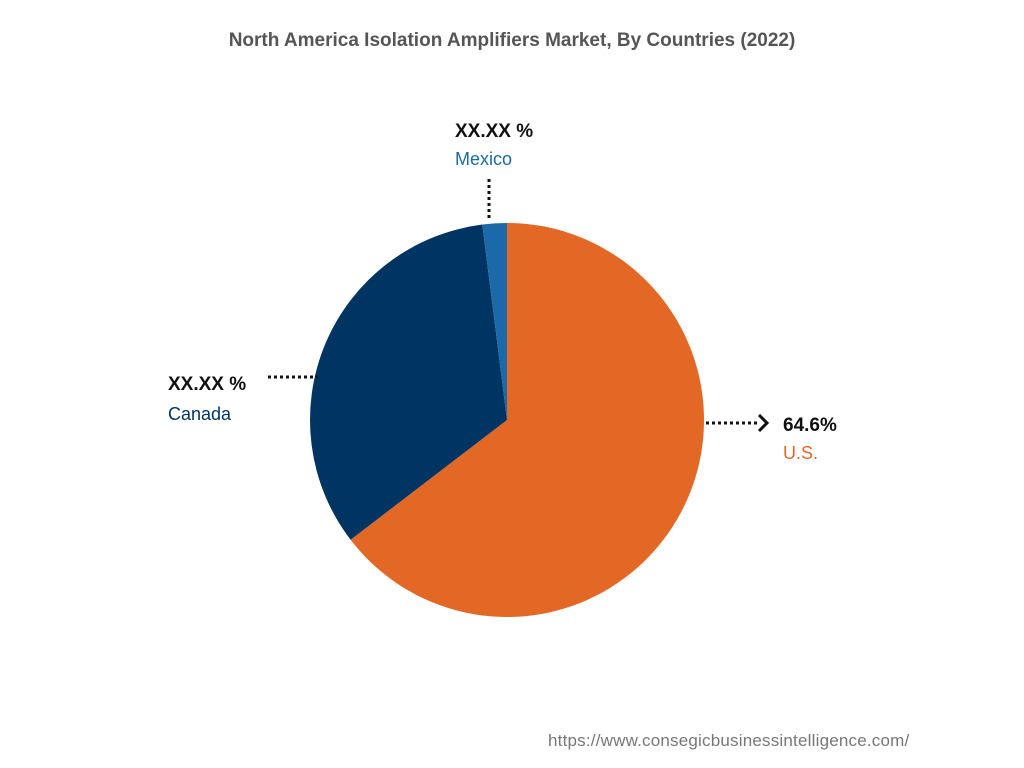  I want to click on us-name-label: U.S., so click(800, 453).